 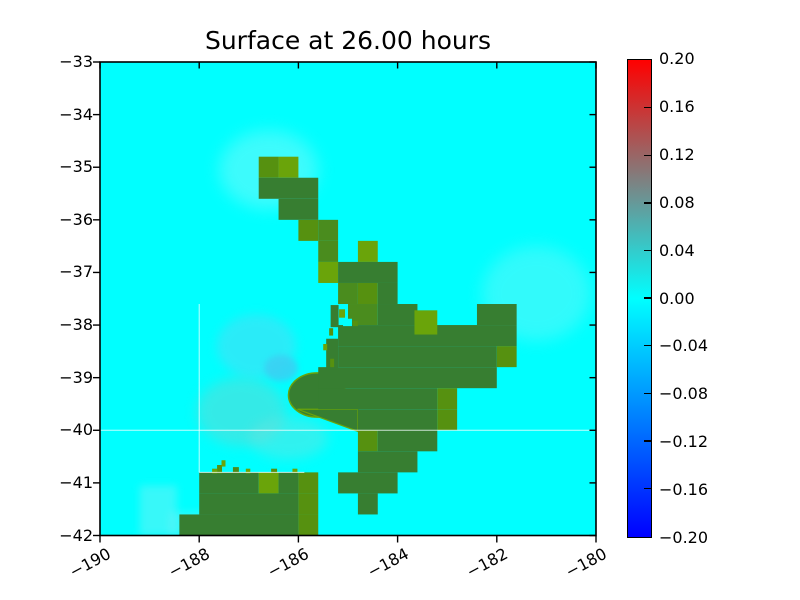 I want to click on y-tick-label: −40, so click(x=76, y=430).